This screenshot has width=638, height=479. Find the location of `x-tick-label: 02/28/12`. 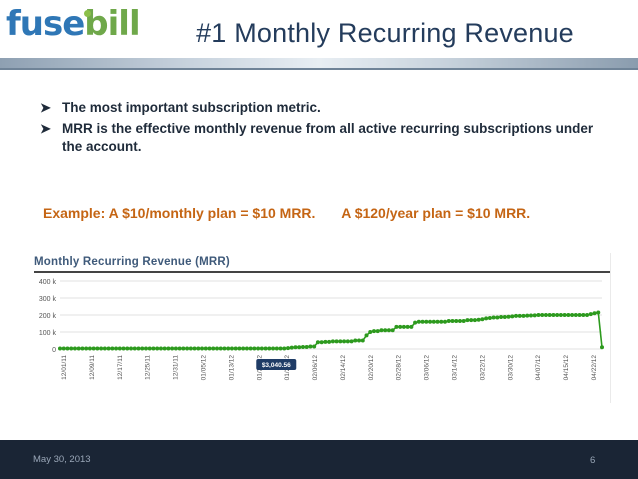

x-tick-label: 02/28/12 is located at coordinates (399, 368).